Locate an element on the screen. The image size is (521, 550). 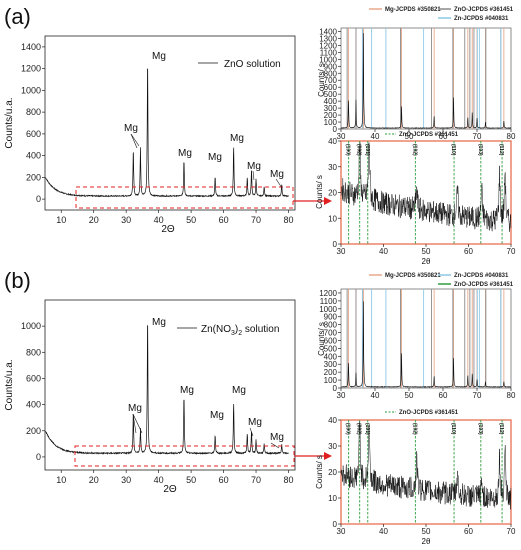
legend-b-label: Zn(NO3)2 solution is located at coordinates (240, 330).